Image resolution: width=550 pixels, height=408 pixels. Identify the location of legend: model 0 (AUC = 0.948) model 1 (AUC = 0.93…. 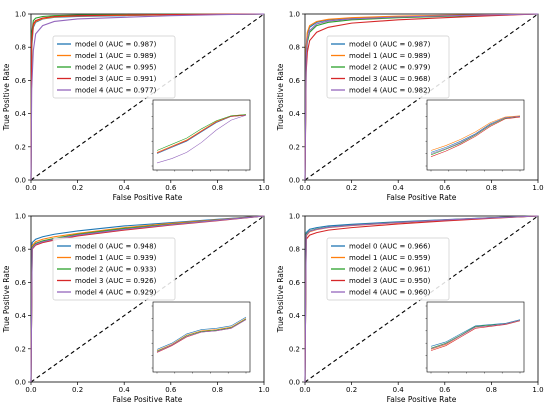
(114, 269).